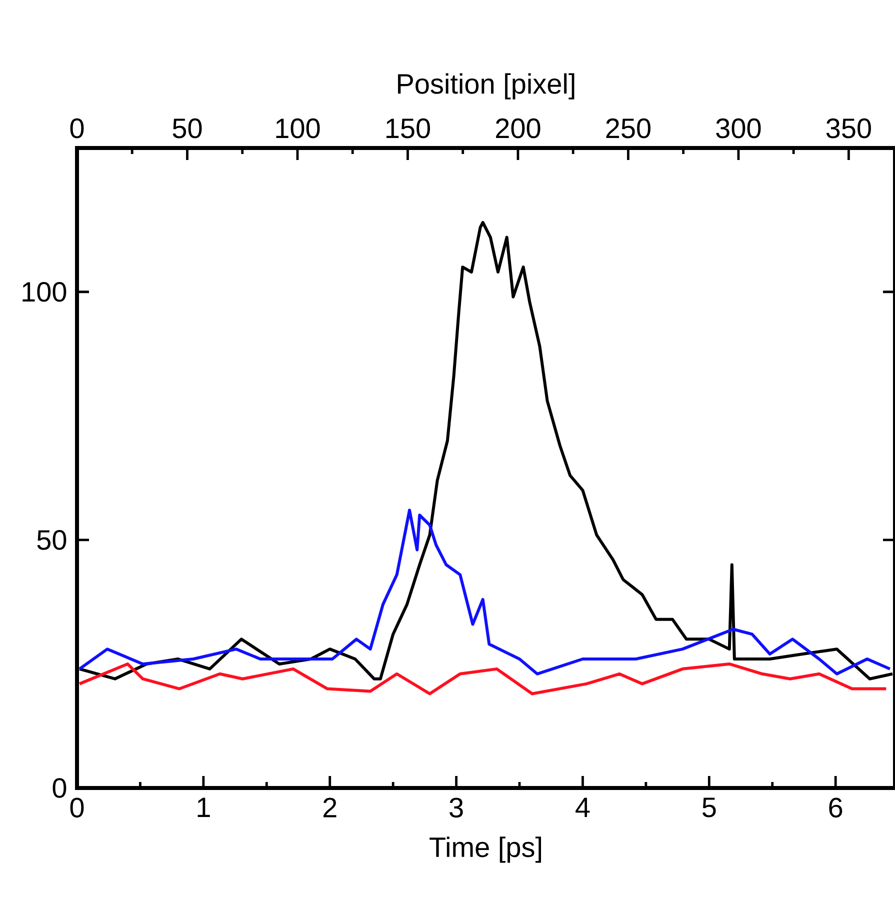  Describe the element at coordinates (408, 128) in the screenshot. I see `x2-tick-label: 150` at that location.